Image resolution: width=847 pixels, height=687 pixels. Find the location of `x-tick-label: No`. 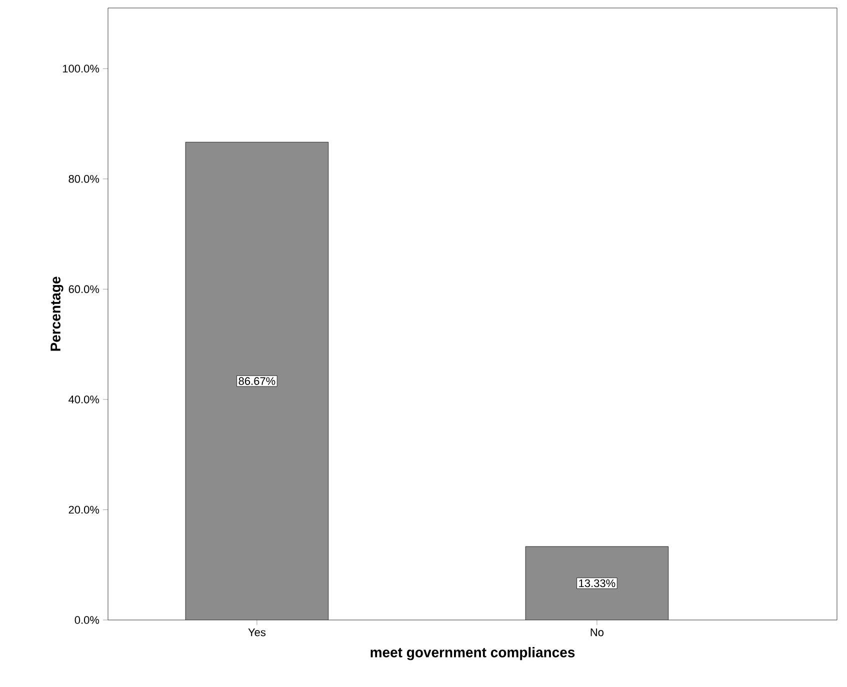

x-tick-label: No is located at coordinates (597, 632).